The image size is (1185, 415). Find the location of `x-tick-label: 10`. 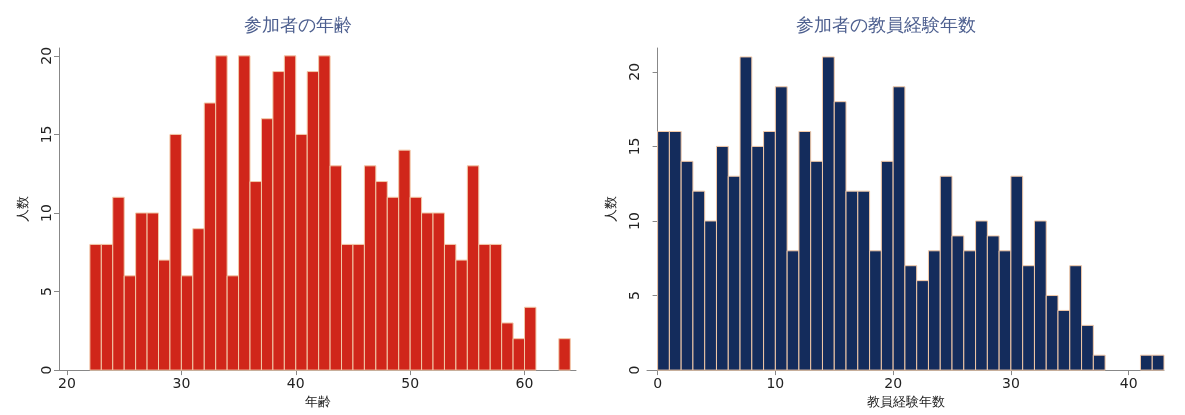

x-tick-label: 10 is located at coordinates (775, 383).